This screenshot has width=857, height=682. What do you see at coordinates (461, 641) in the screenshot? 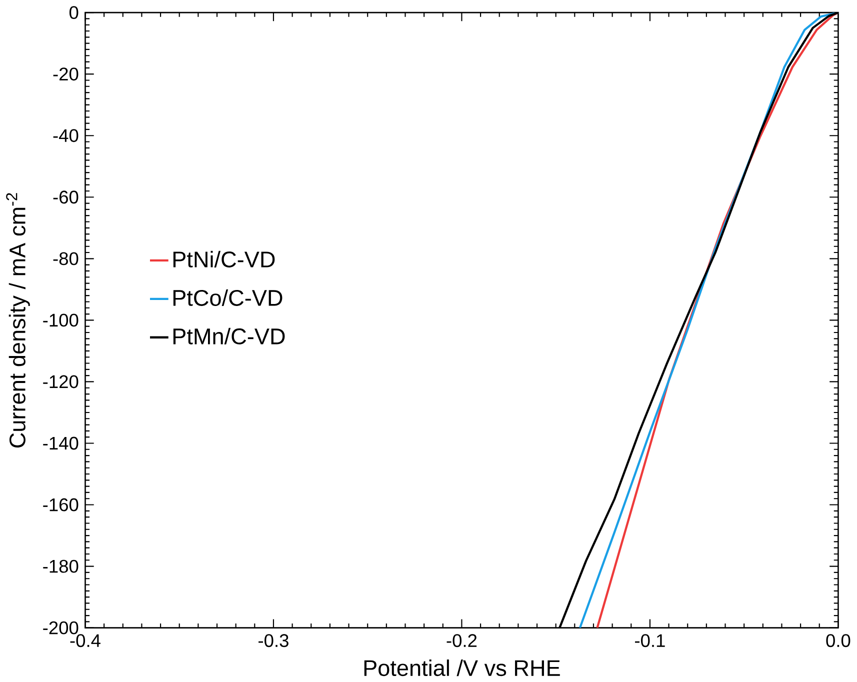
I see `x-tick-label: -0.2` at bounding box center [461, 641].